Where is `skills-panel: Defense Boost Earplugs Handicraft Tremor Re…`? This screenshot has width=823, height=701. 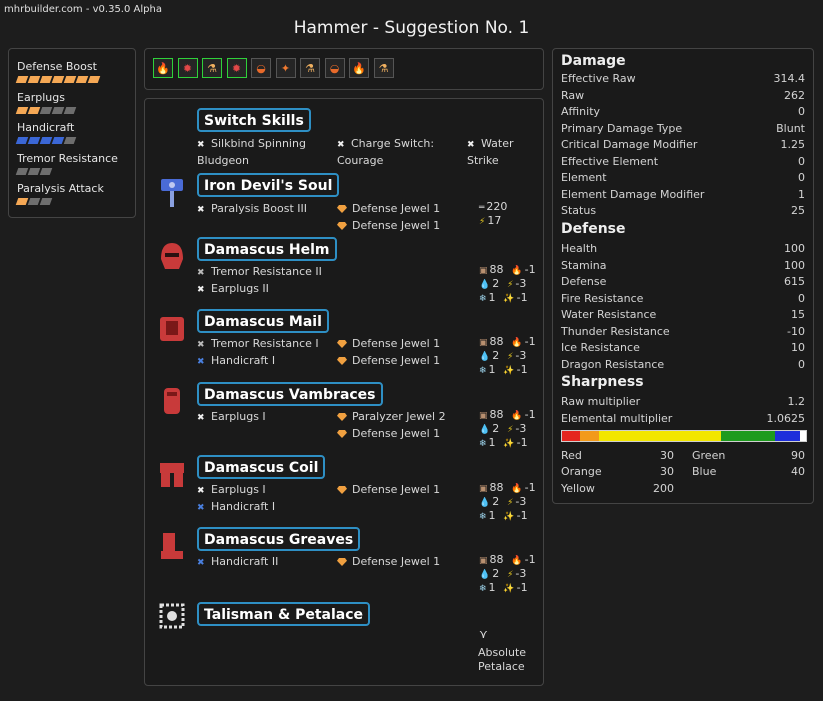 skills-panel: Defense Boost Earplugs Handicraft Tremor Re… is located at coordinates (72, 133).